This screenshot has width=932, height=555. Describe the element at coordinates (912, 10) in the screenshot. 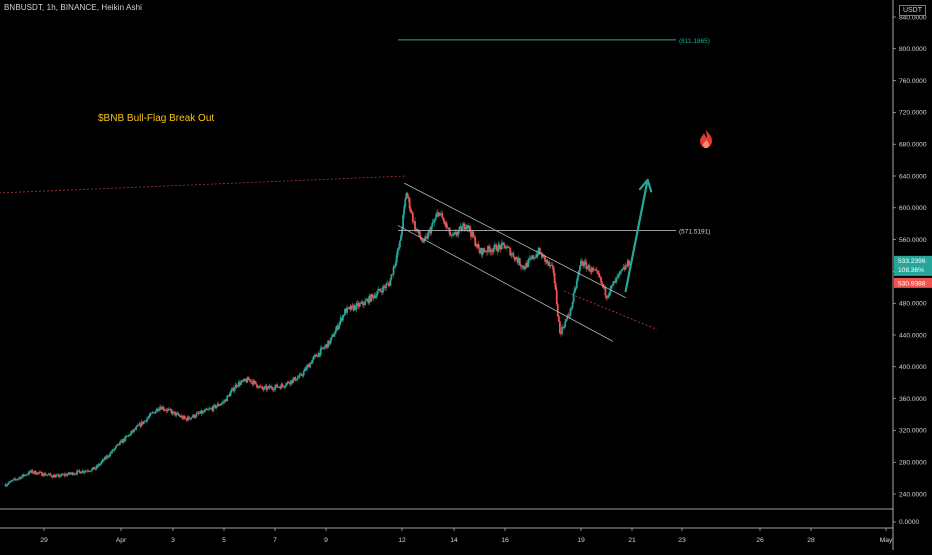

I see `currency-badge: USDT` at that location.